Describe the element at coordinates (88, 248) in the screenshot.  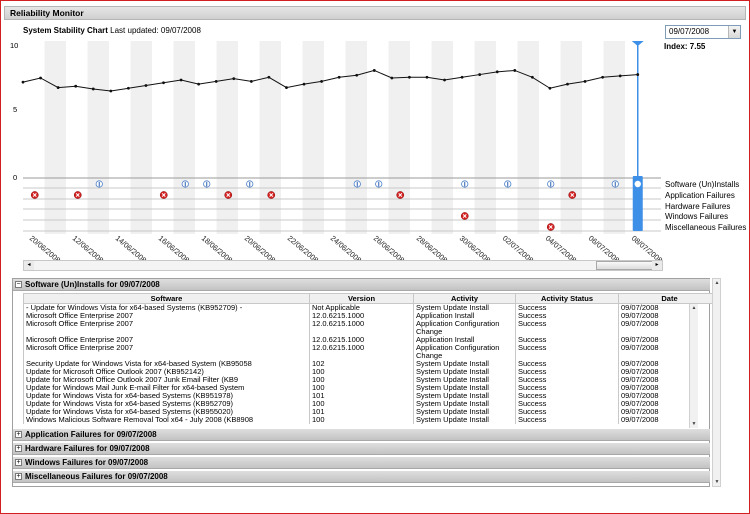
I see `x-date-label: 12/06/2008` at that location.